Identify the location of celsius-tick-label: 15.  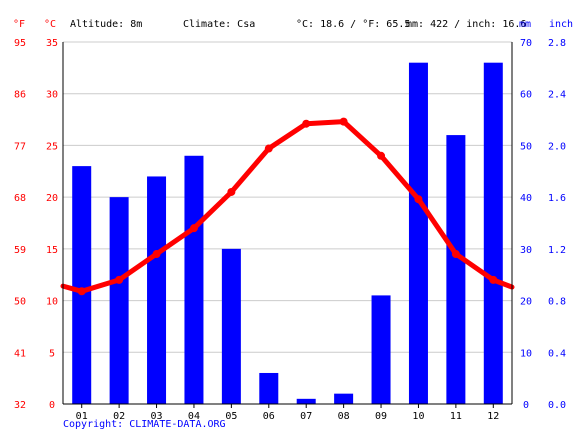
(52, 250).